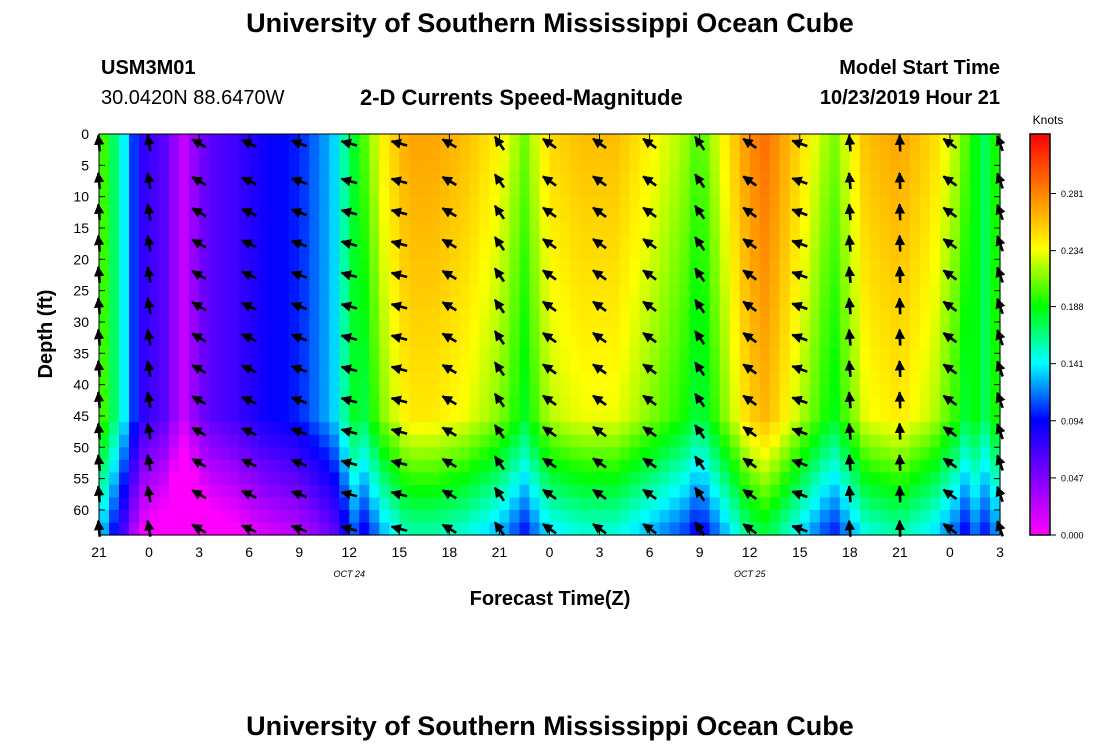  Describe the element at coordinates (521, 97) in the screenshot. I see `chart-subtitle: 2-D Currents Speed-Magnitude` at that location.